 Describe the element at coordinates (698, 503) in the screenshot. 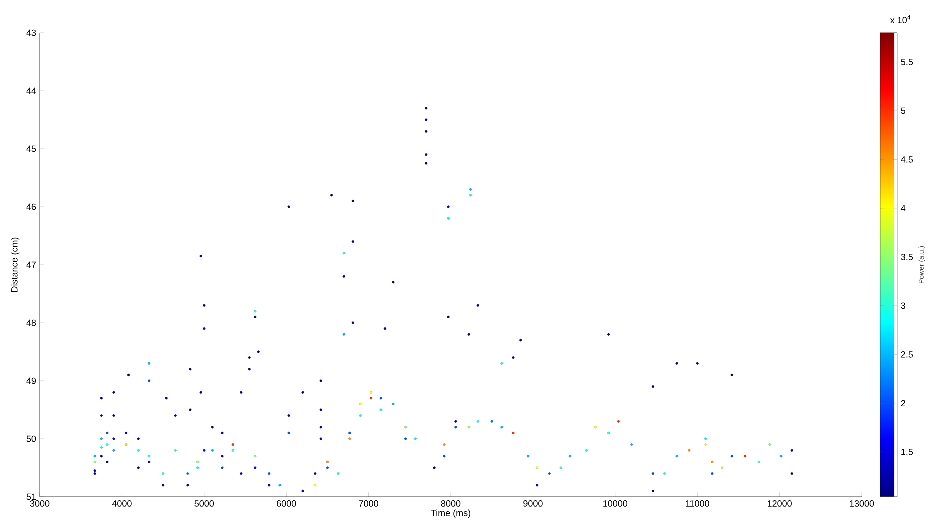

I see `x-tick-label: 11000` at that location.